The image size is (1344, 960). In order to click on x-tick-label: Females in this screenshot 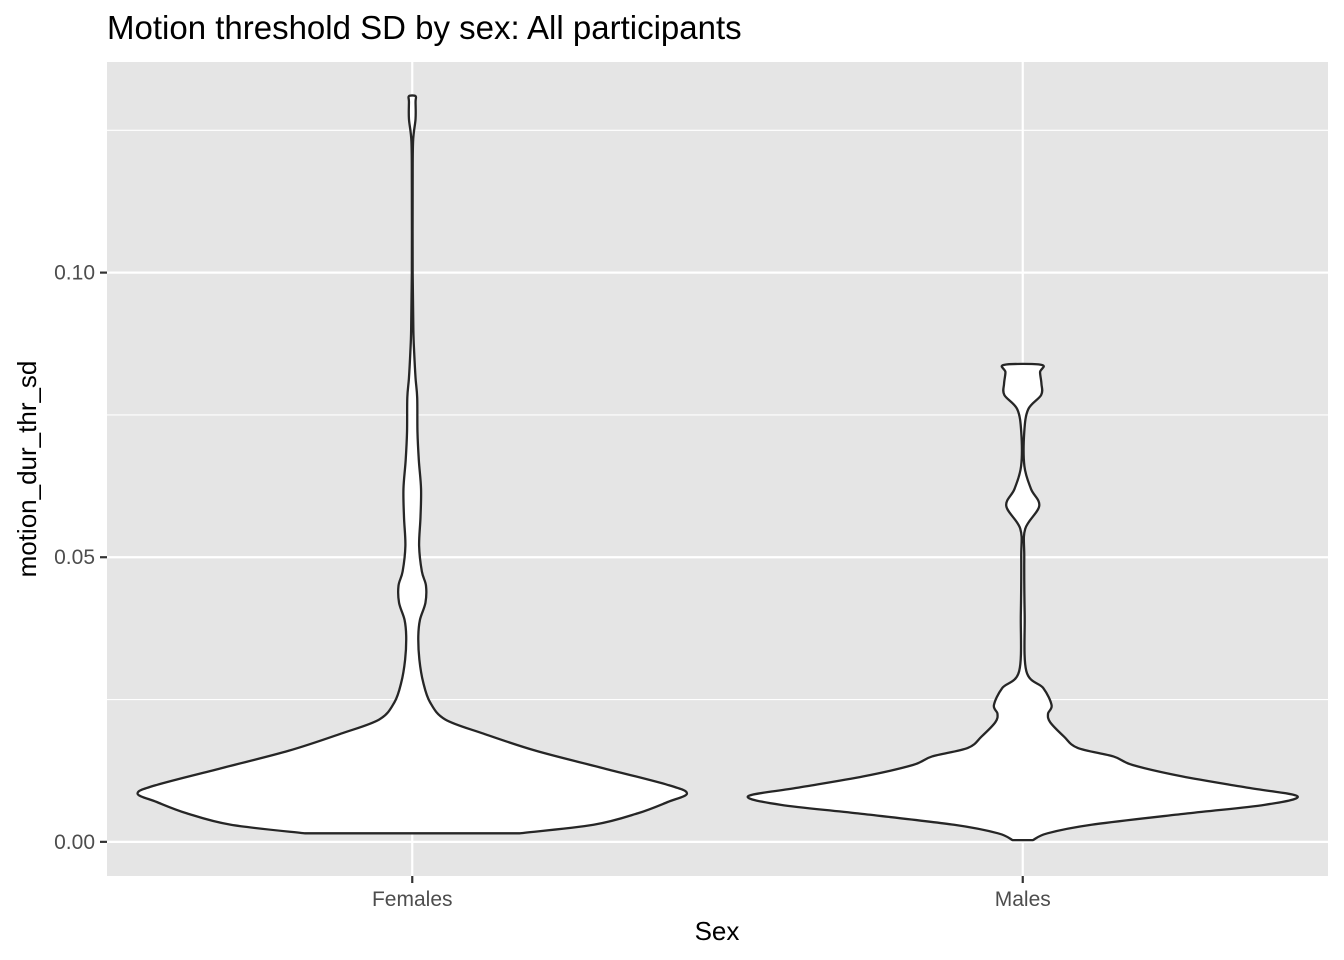, I will do `click(412, 899)`.